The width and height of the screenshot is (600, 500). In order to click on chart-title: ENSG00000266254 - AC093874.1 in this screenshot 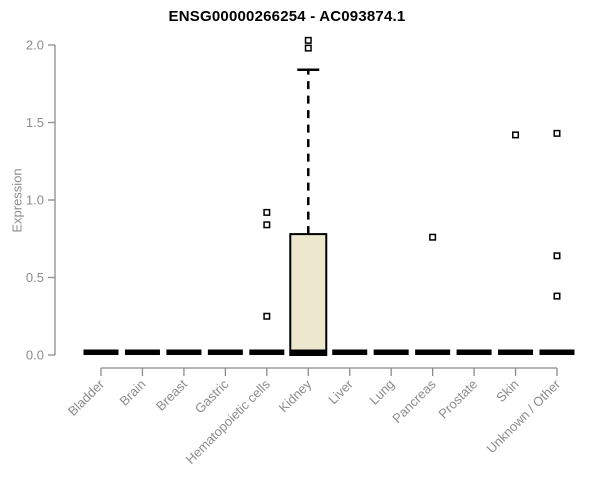, I will do `click(287, 16)`.